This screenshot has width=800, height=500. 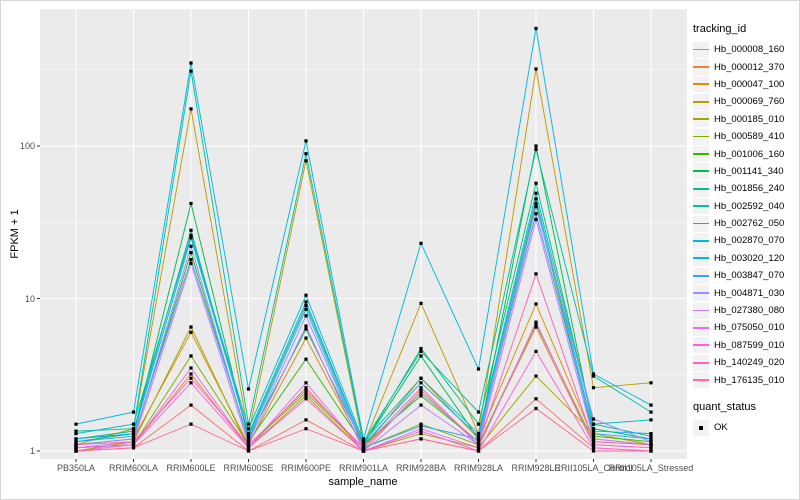 I want to click on legend-item: Hb_140249_020, so click(x=746, y=362).